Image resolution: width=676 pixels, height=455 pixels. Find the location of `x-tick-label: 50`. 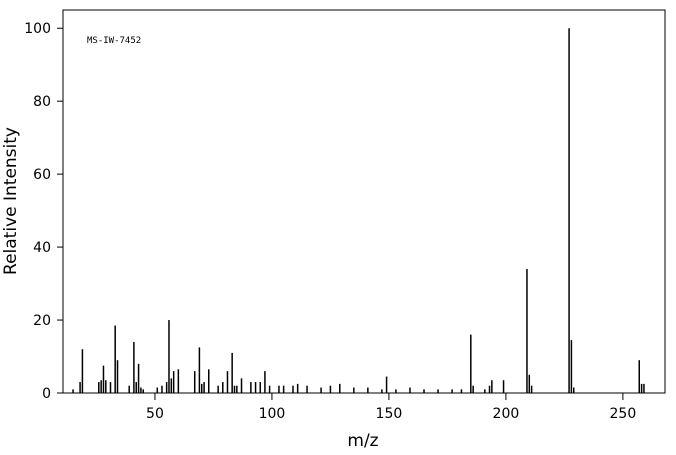

x-tick-label: 50 is located at coordinates (155, 414).